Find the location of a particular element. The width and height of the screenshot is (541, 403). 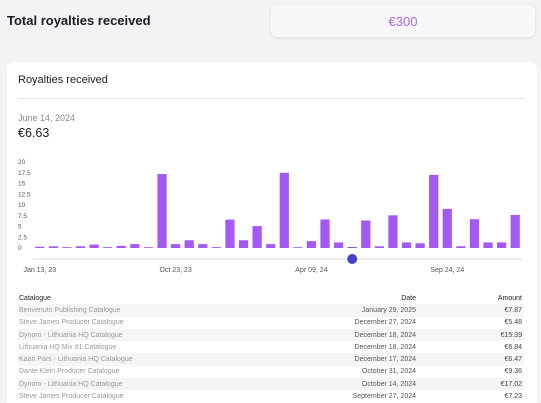

table-header-row: Catalogue Date Amount is located at coordinates (271, 298).